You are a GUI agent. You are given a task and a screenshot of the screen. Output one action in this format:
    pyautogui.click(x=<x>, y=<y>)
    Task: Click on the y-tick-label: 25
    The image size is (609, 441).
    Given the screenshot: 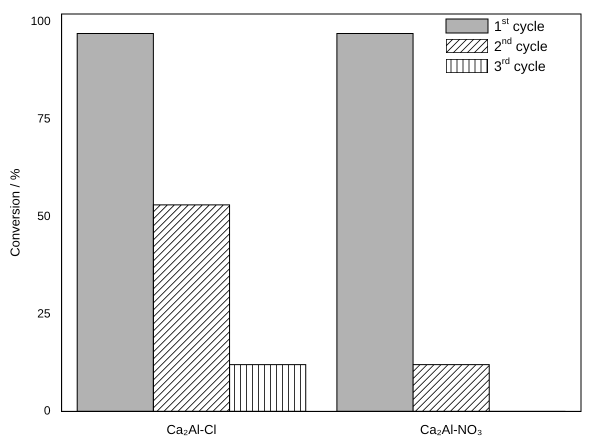 What is the action you would take?
    pyautogui.click(x=44, y=313)
    